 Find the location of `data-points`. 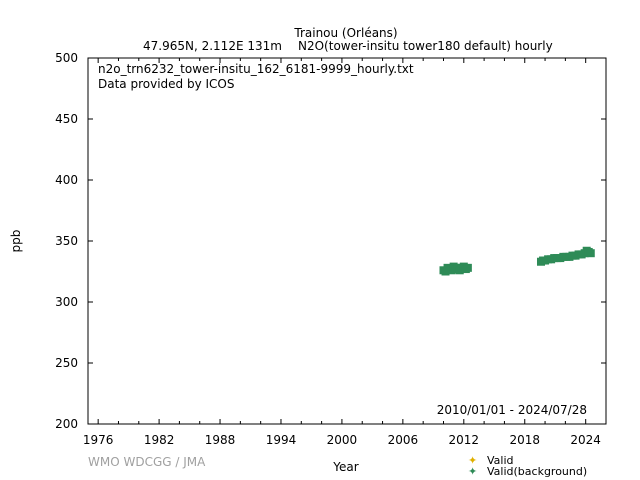

data-points is located at coordinates (517, 261).